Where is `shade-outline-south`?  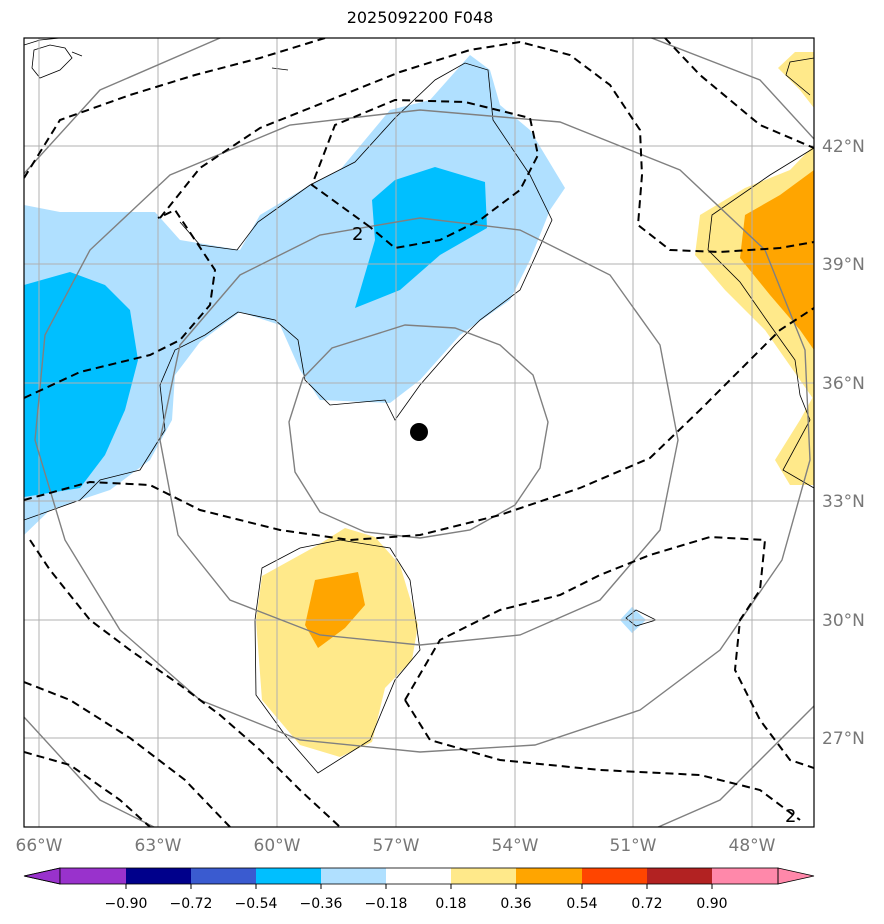 shade-outline-south is located at coordinates (337, 656).